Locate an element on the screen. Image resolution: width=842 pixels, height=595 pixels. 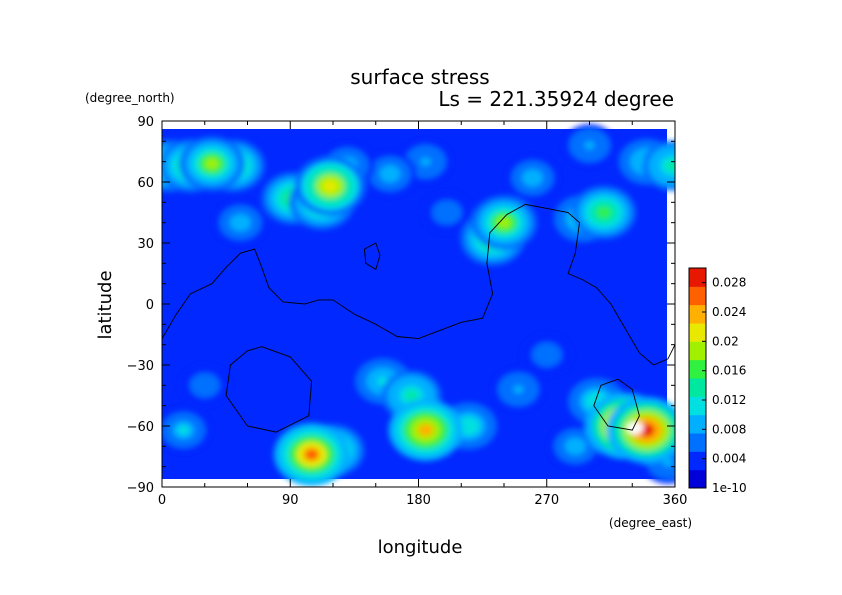
x-axis-label: longitude is located at coordinates (420, 547).